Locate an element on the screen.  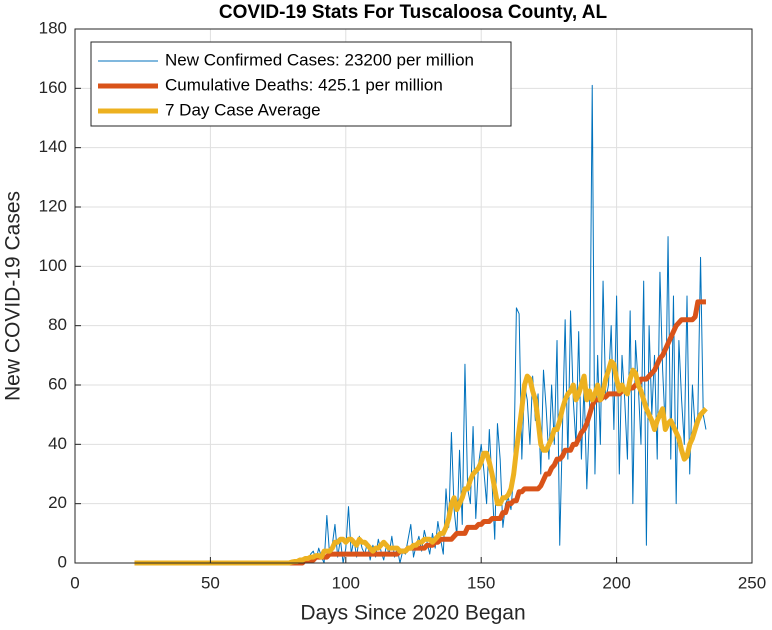
y-tick-label: 40 is located at coordinates (57, 443).